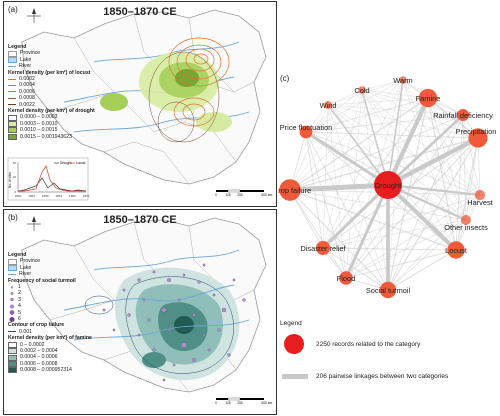  Describe the element at coordinates (27, 98) in the screenshot. I see `legend-a-locust-level: 0.0008` at that location.